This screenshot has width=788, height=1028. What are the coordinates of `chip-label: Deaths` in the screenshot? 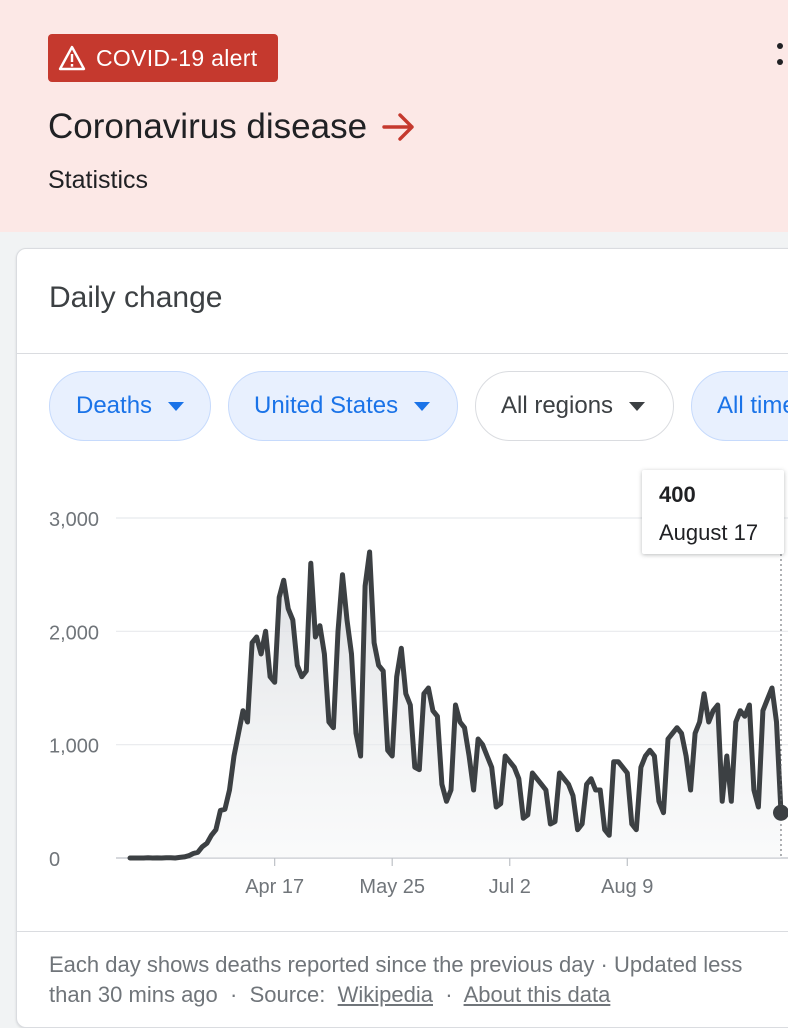 It's located at (114, 405).